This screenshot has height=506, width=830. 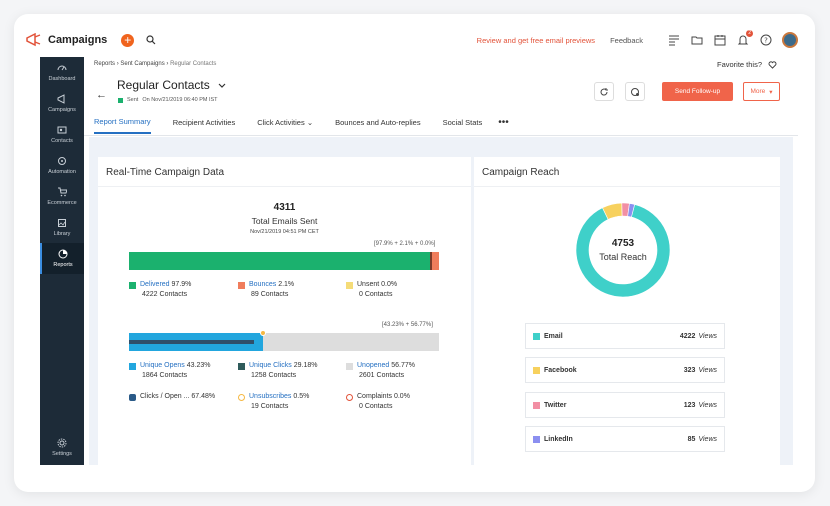 What do you see at coordinates (625, 370) in the screenshot?
I see `channel-facebook: Facebook 323 Views` at bounding box center [625, 370].